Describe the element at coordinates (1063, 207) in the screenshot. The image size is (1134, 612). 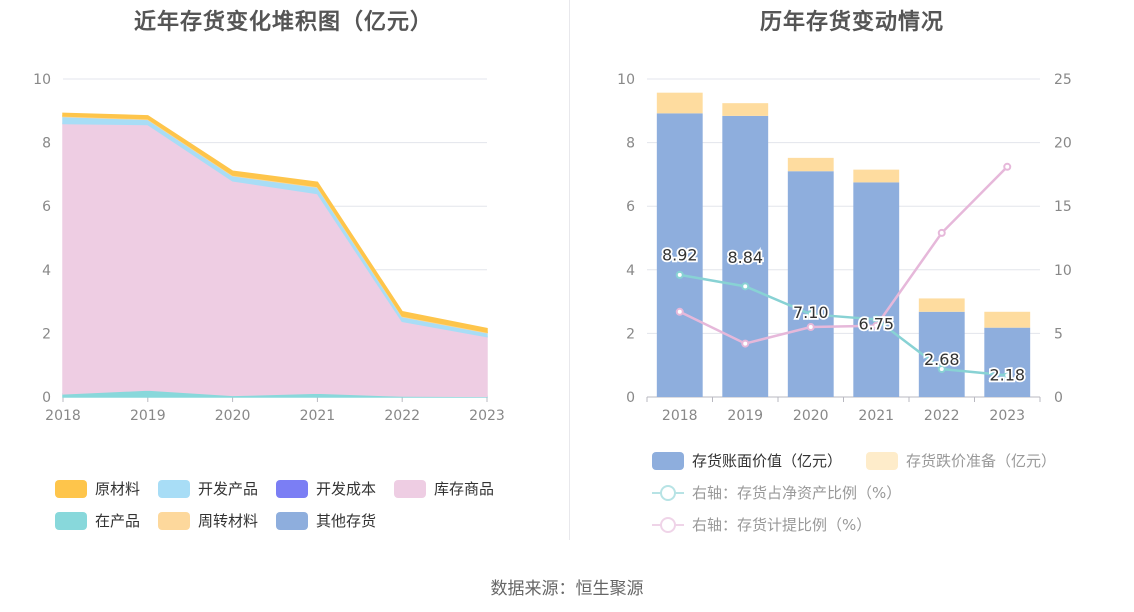
I see `y2-tick-label: 15` at that location.